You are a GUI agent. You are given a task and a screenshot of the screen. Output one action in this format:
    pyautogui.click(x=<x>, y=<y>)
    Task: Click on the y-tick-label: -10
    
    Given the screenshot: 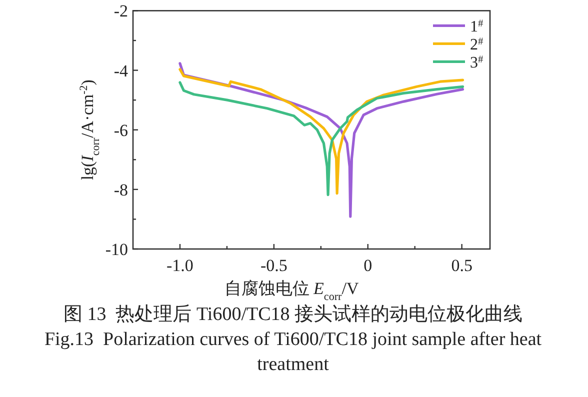 What is the action you would take?
    pyautogui.click(x=116, y=249)
    